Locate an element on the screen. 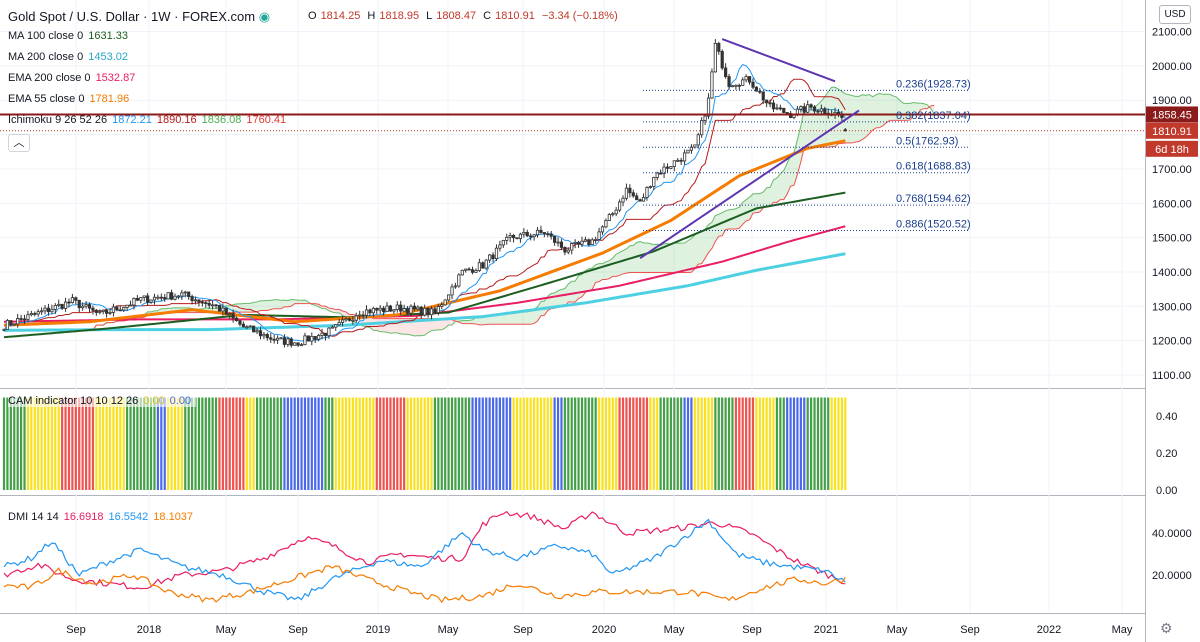 The width and height of the screenshot is (1200, 642). price-tick-label: 1300.00 is located at coordinates (1172, 307).